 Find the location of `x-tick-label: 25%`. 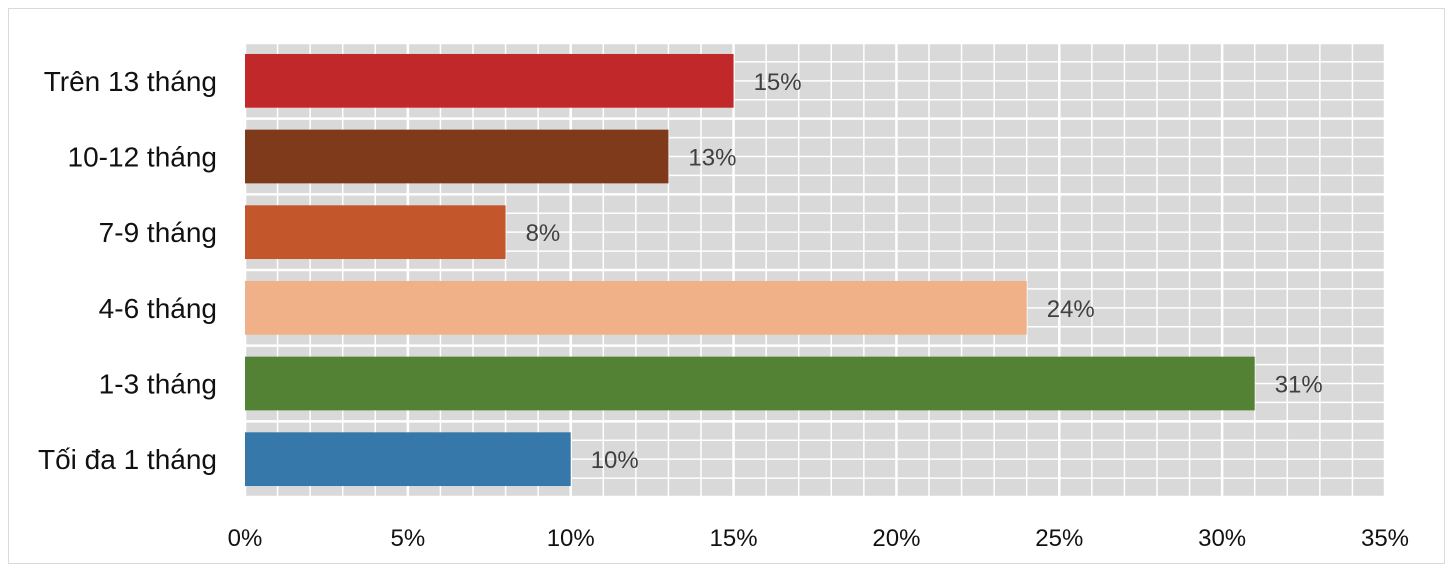

x-tick-label: 25% is located at coordinates (1059, 538).